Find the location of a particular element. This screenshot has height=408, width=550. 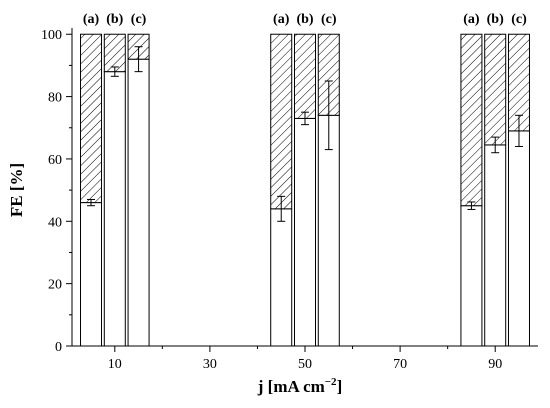

y-tick-label-1: 20 is located at coordinates (55, 285).